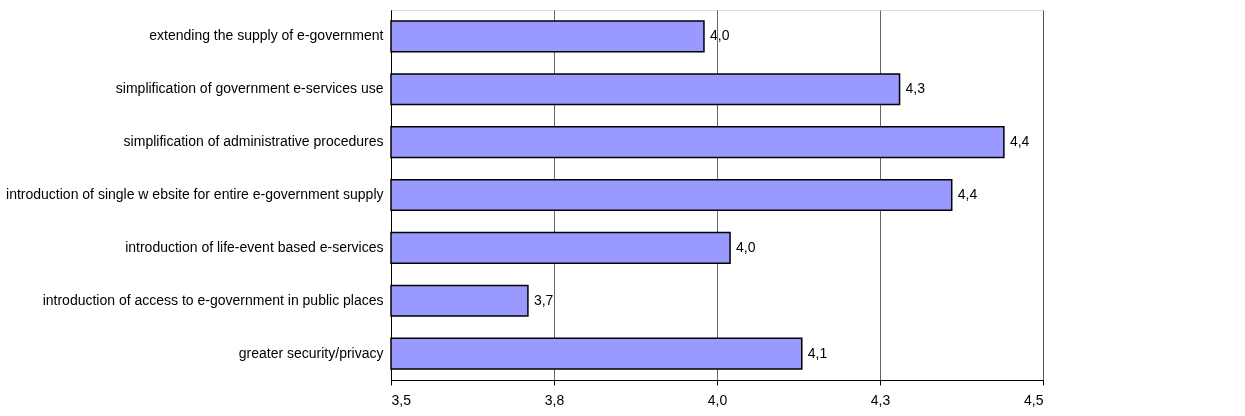  What do you see at coordinates (1034, 399) in the screenshot?
I see `x-tick-label: 4,5` at bounding box center [1034, 399].